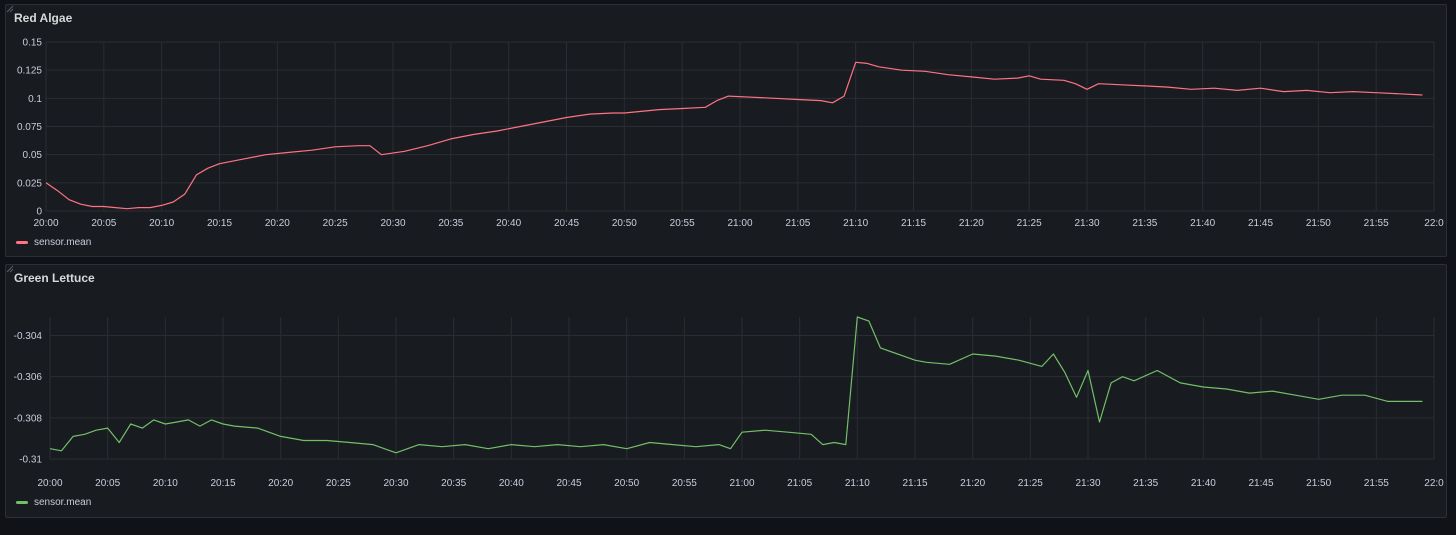 This screenshot has height=535, width=1456. What do you see at coordinates (33, 43) in the screenshot?
I see `y-tick-label: 0.15` at bounding box center [33, 43].